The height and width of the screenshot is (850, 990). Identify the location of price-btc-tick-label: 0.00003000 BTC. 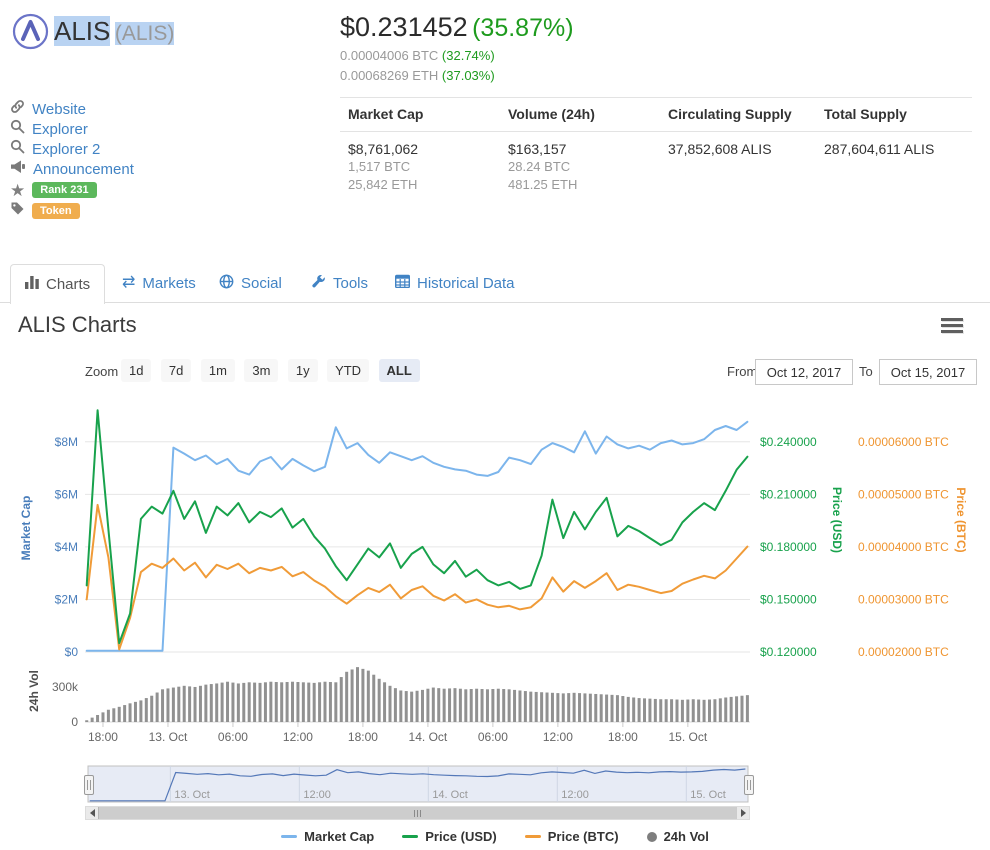
(903, 599).